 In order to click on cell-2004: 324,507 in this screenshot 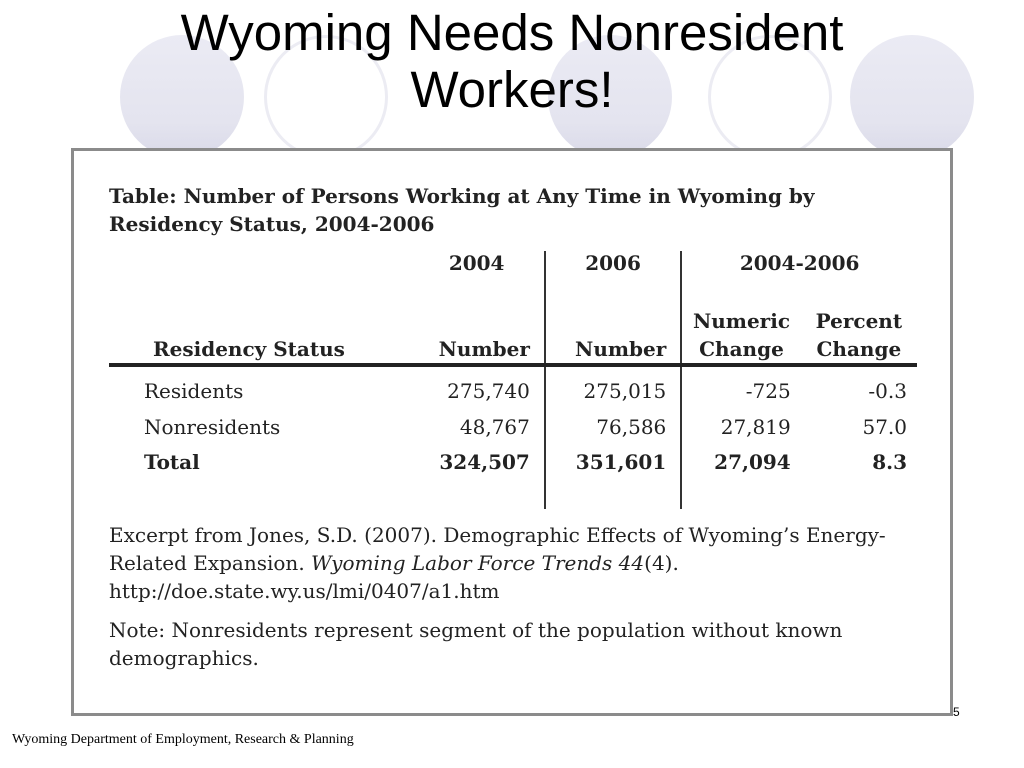, I will do `click(477, 461)`.